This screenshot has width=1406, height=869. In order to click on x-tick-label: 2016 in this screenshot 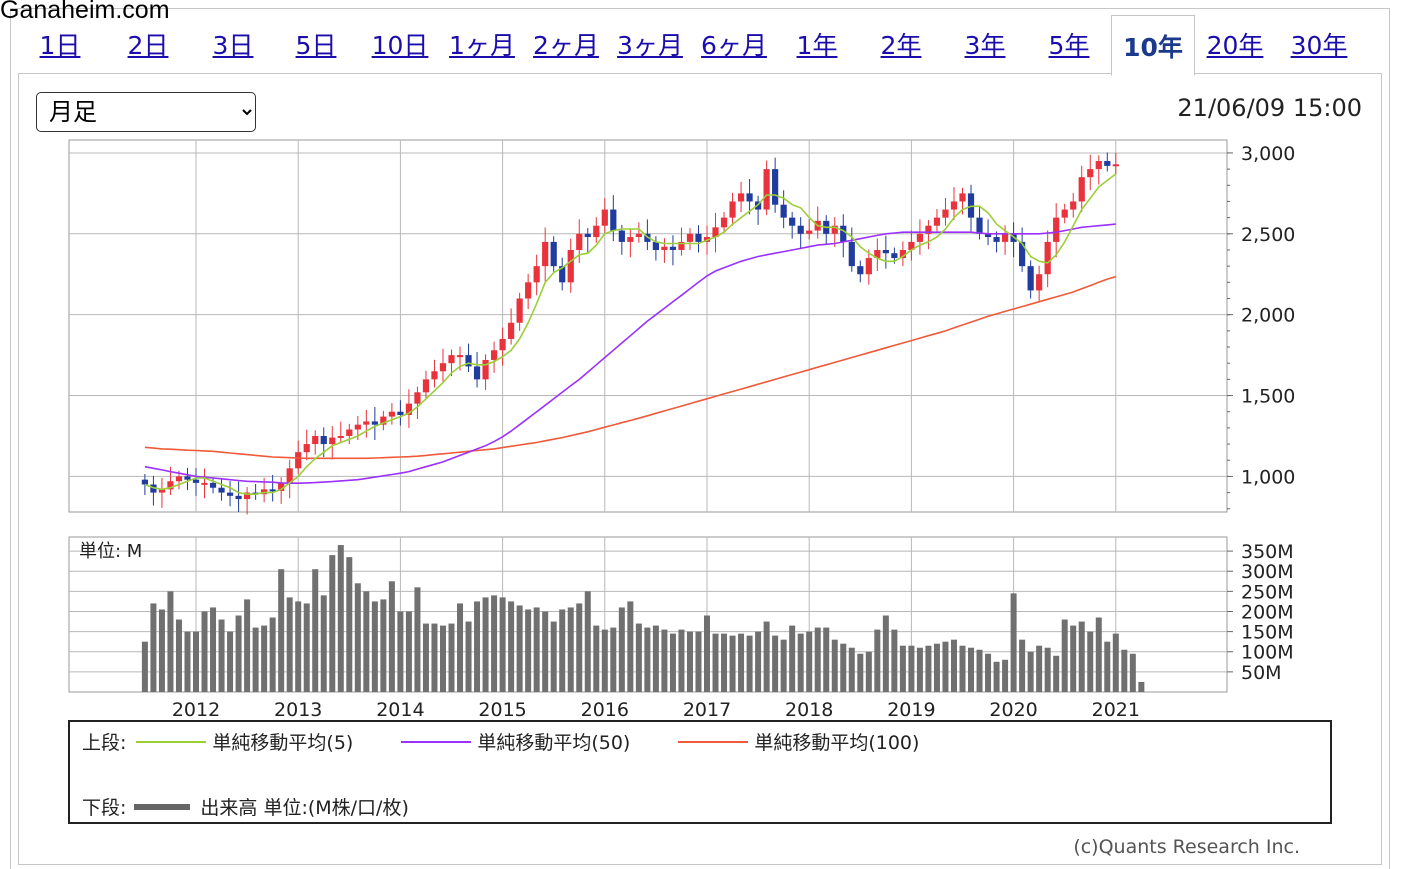, I will do `click(605, 710)`.